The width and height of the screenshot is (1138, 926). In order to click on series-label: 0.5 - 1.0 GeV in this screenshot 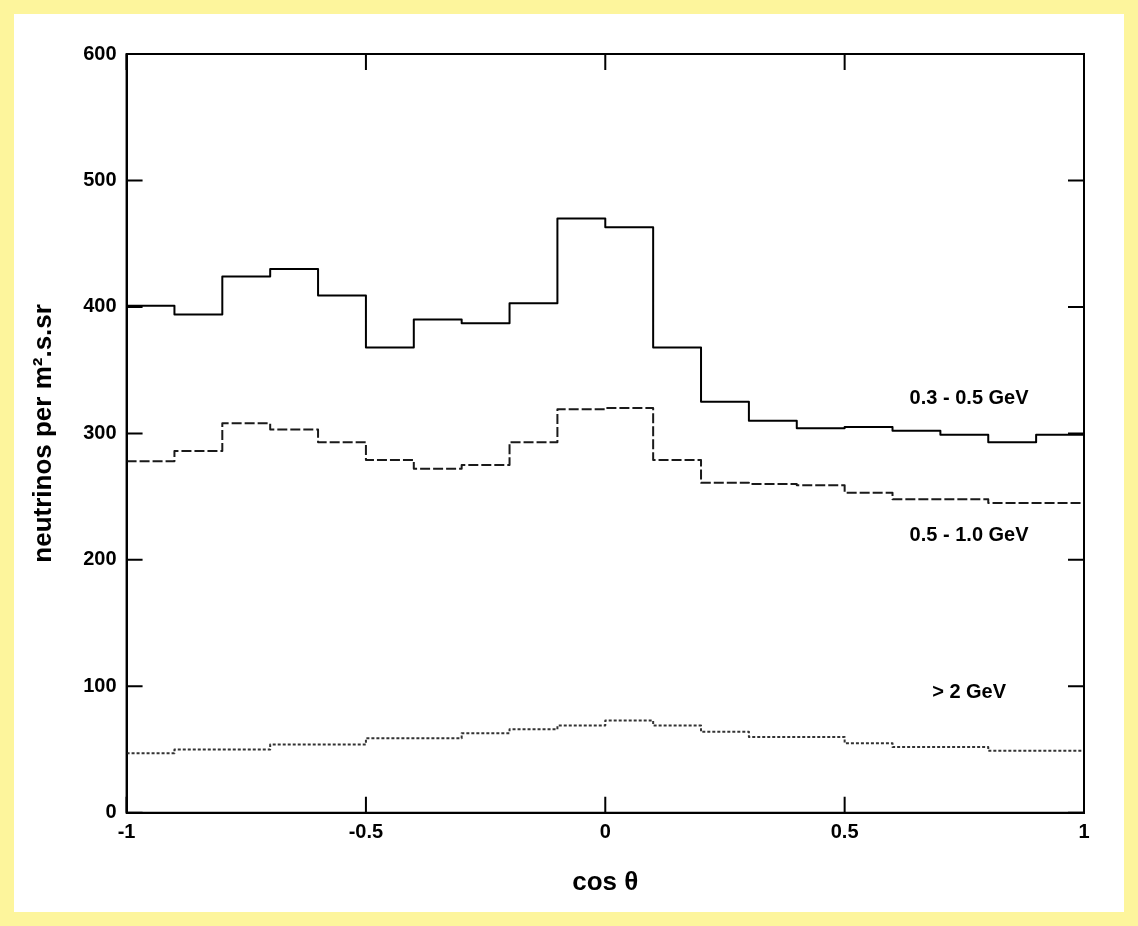, I will do `click(969, 533)`.